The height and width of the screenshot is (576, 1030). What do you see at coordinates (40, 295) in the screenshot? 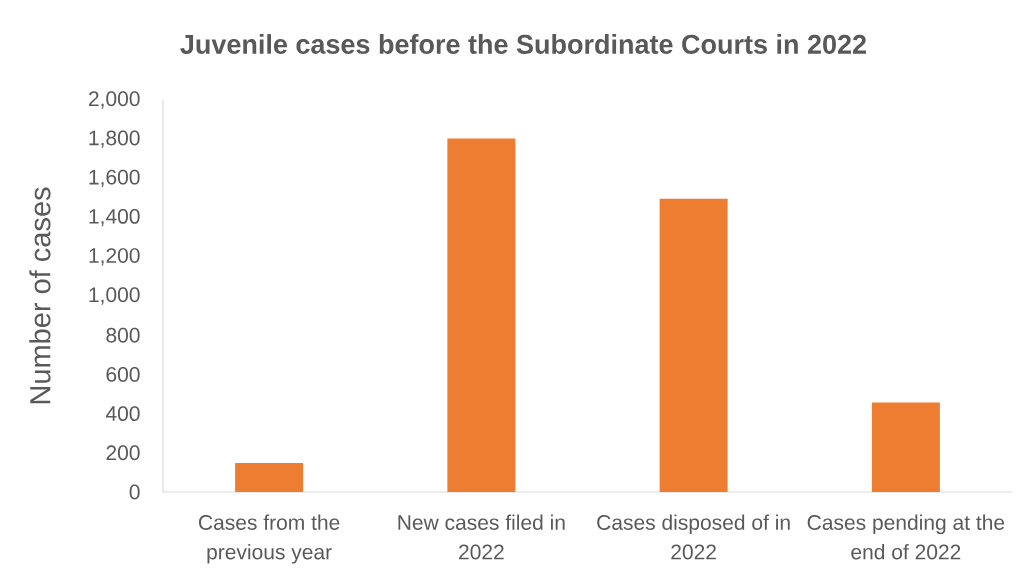
I see `y-axis-title: Number of cases` at bounding box center [40, 295].